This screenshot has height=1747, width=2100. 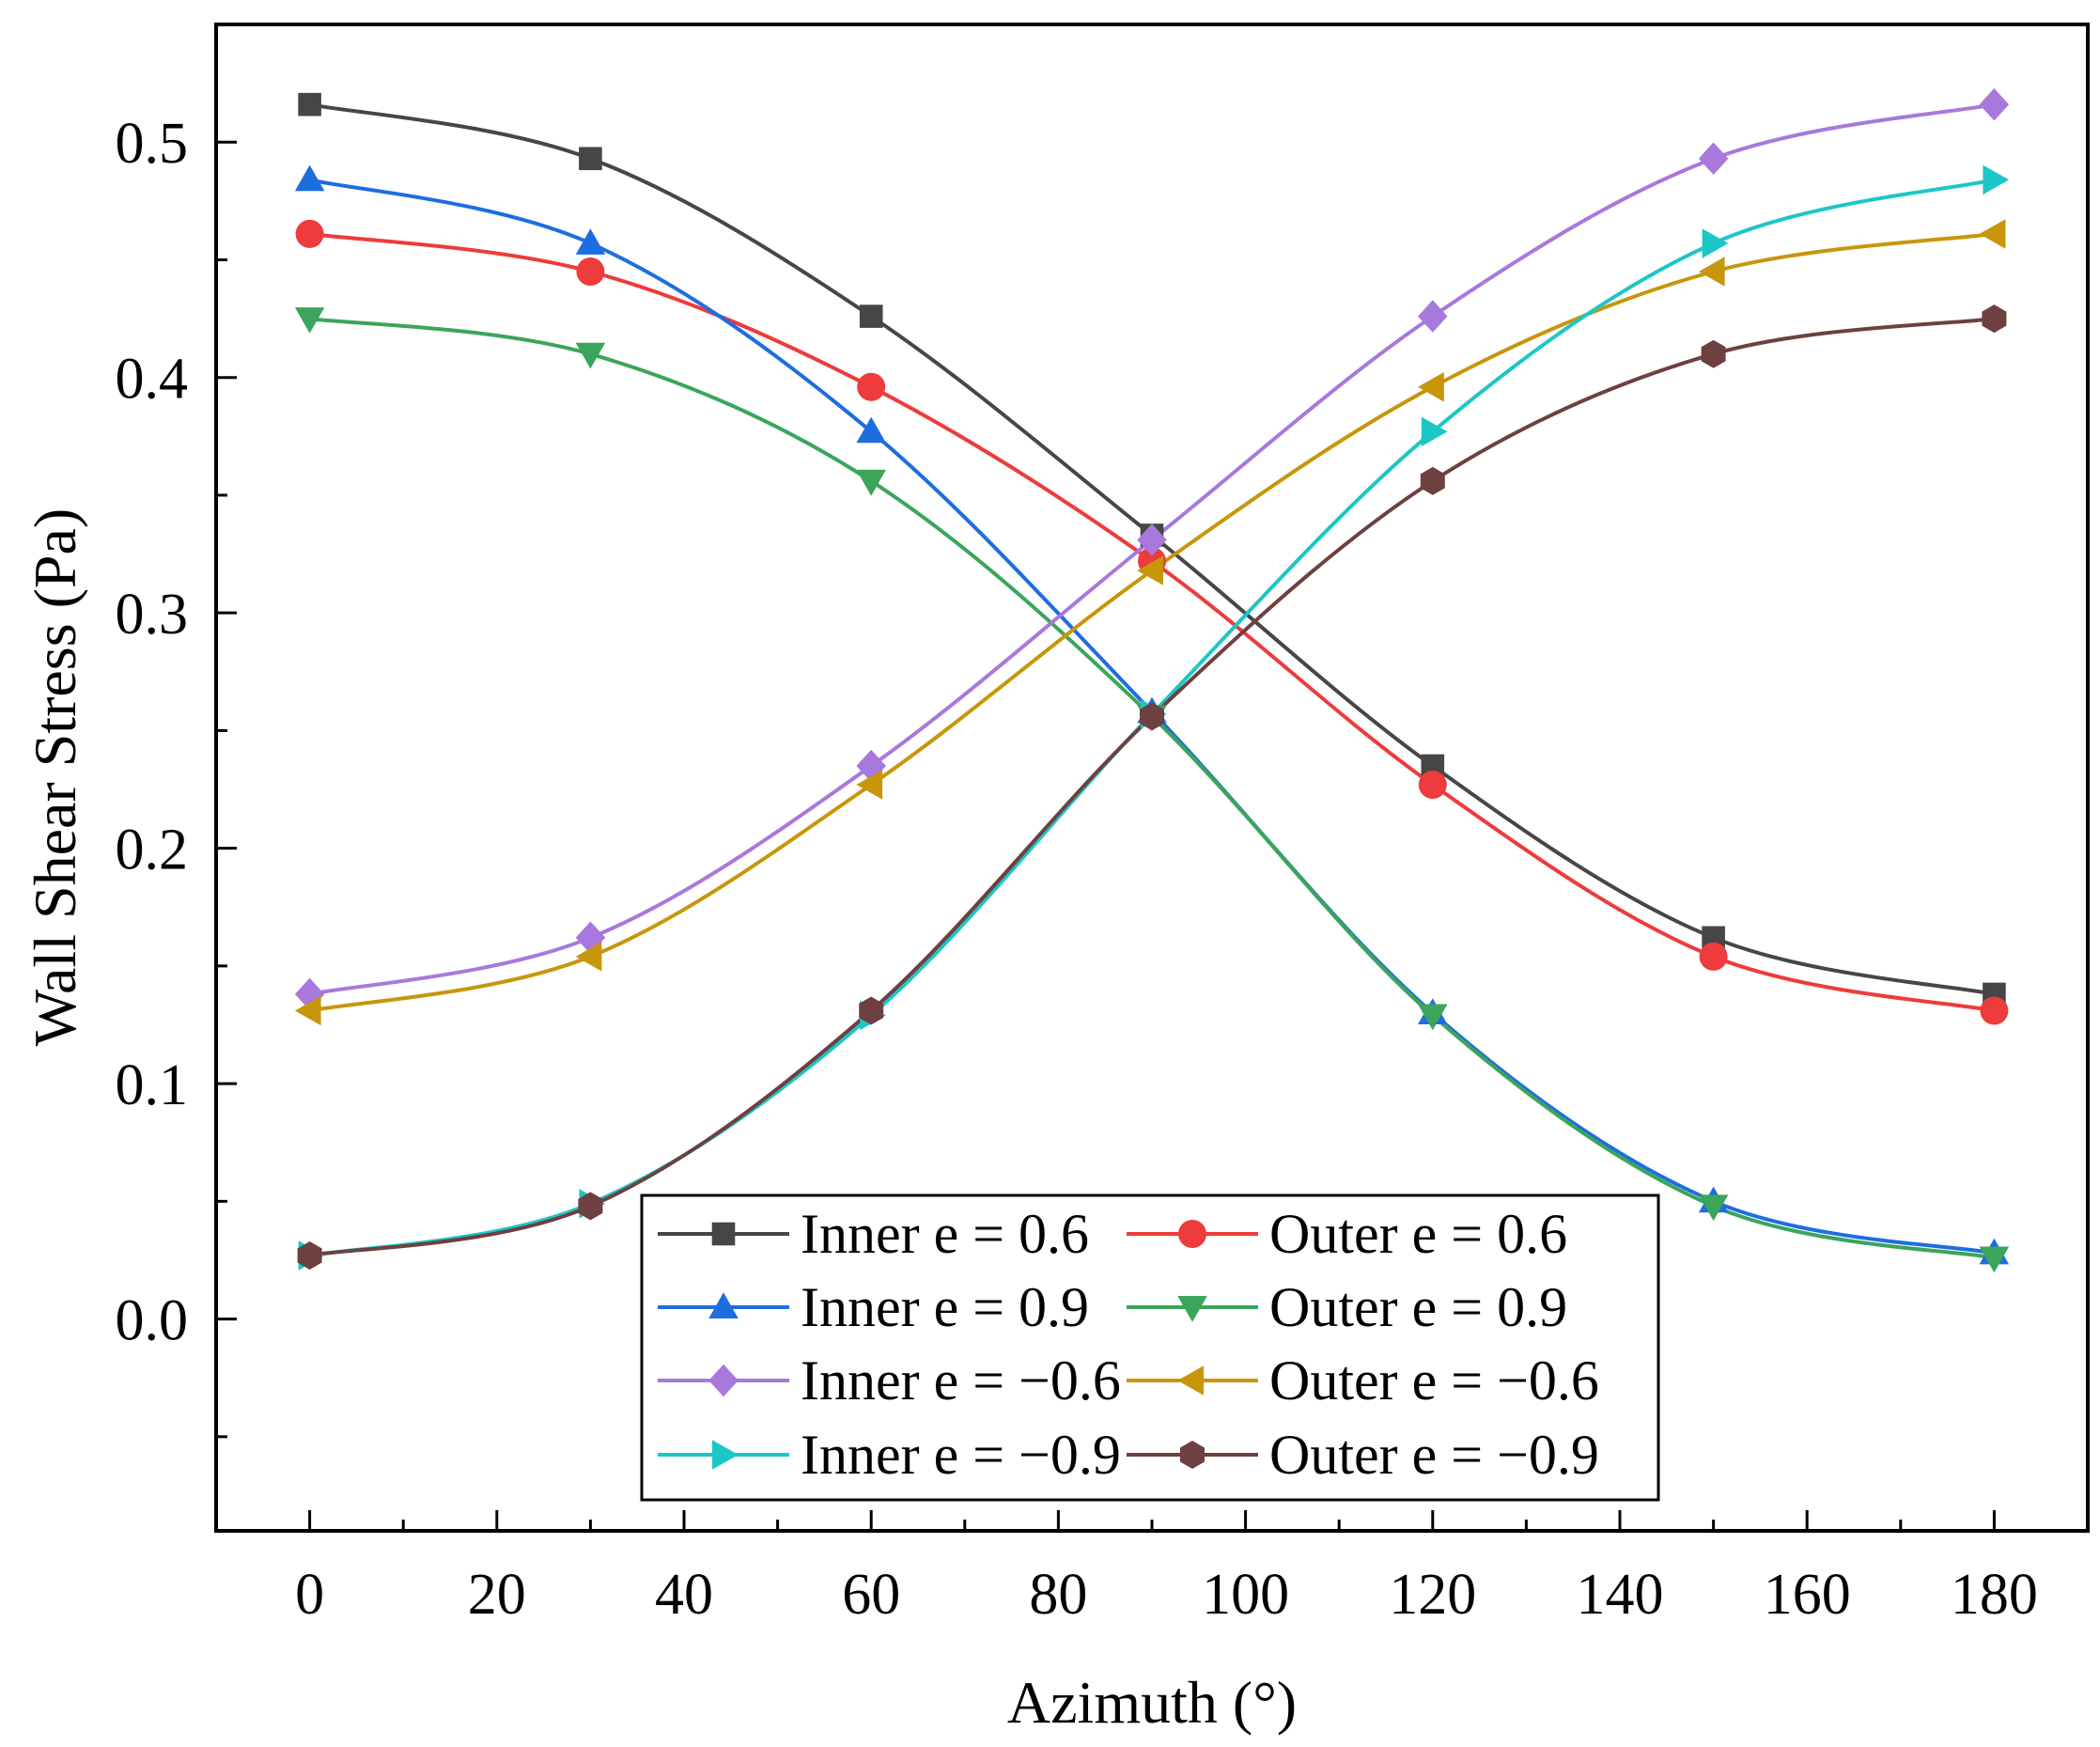 I want to click on x-tick-label: 120, so click(x=1432, y=1595).